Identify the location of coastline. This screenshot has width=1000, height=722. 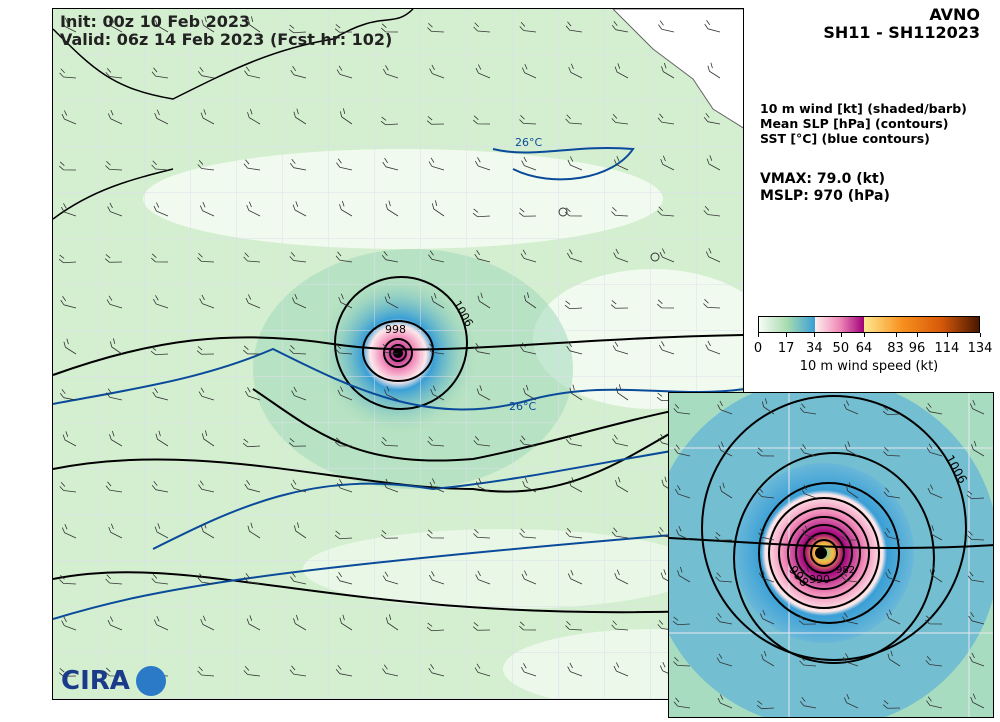
(233, 54).